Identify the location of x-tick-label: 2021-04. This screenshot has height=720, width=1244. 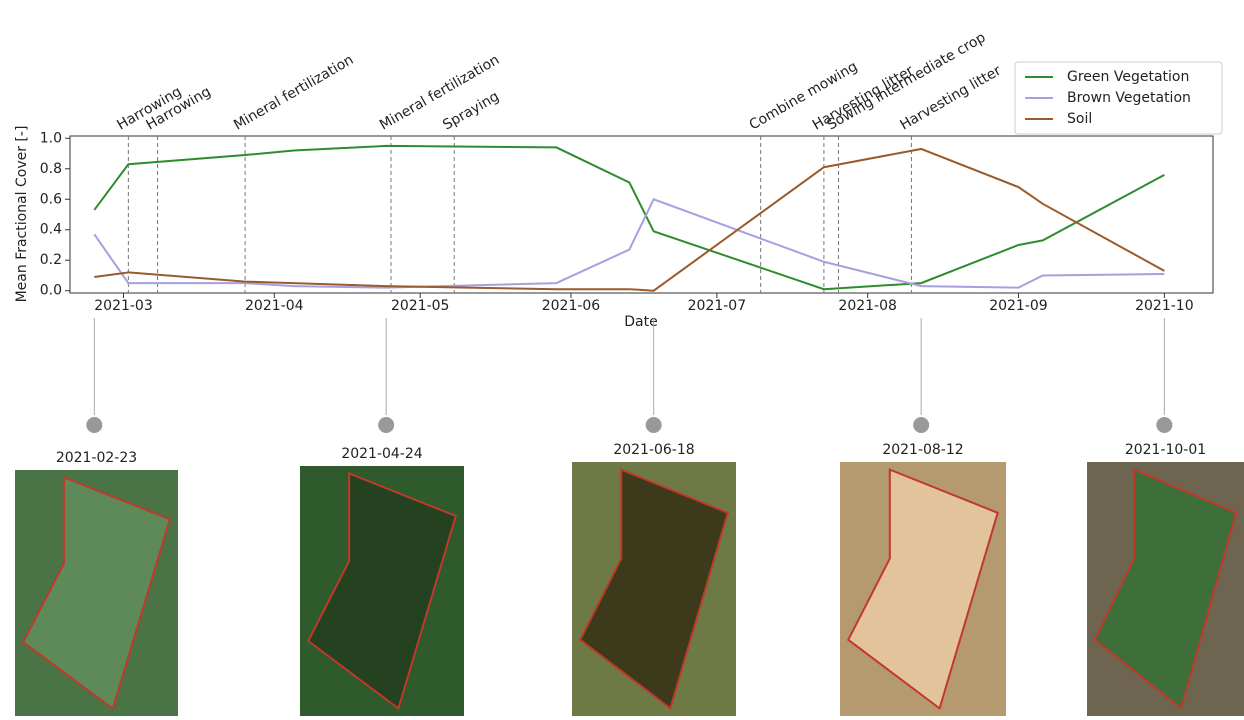
(274, 306).